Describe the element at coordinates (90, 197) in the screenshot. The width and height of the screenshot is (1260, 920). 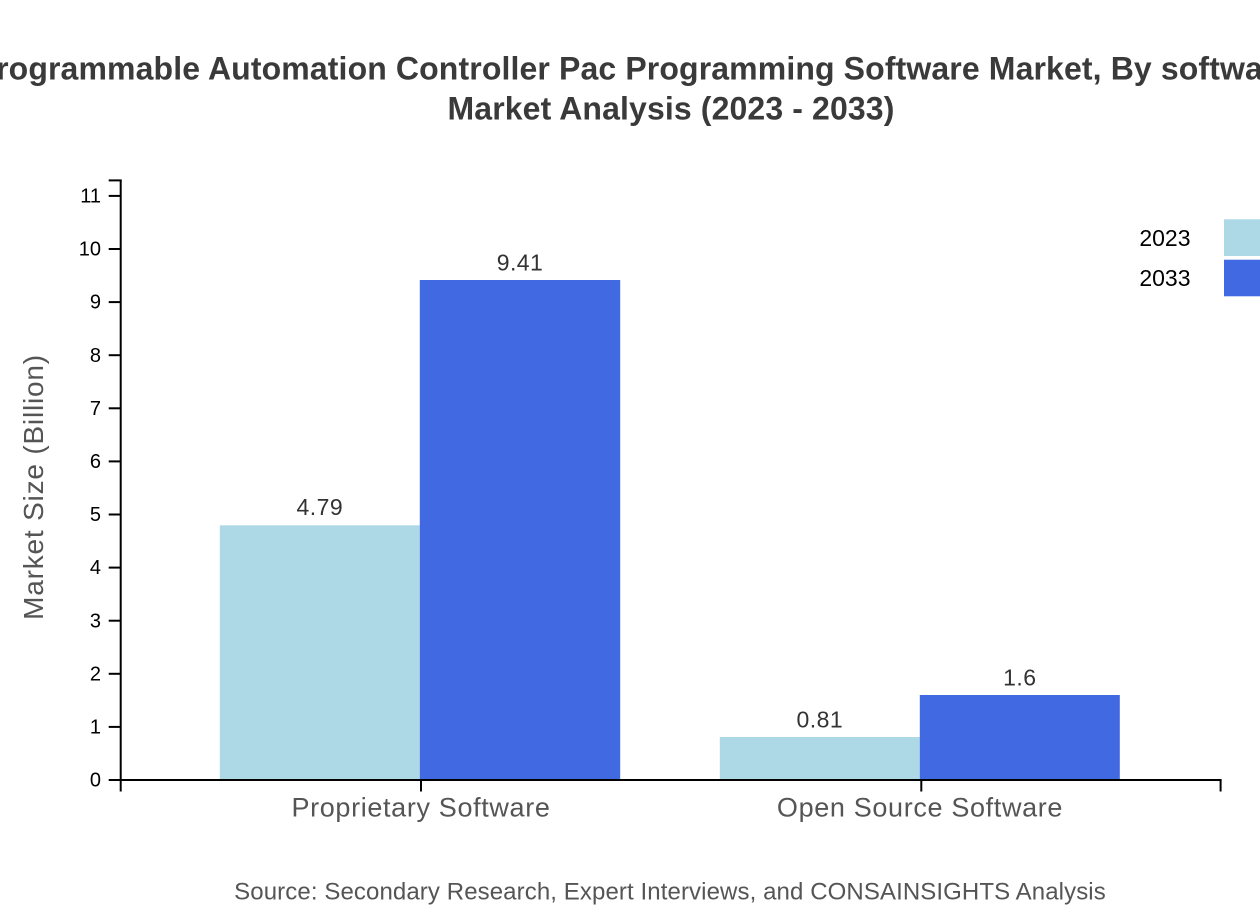
I see `svg-text: 11` at that location.